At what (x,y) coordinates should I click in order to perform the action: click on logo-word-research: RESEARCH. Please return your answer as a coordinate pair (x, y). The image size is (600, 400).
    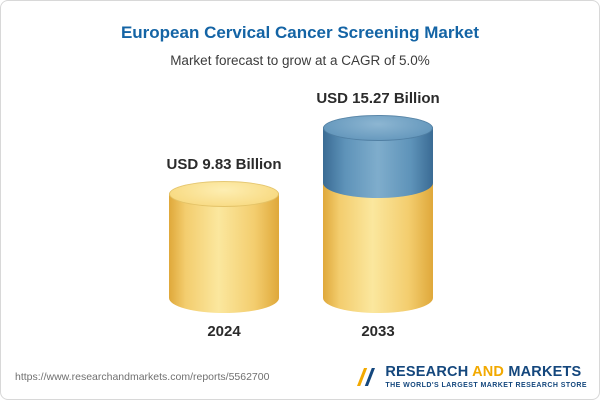
    Looking at the image, I should click on (427, 372).